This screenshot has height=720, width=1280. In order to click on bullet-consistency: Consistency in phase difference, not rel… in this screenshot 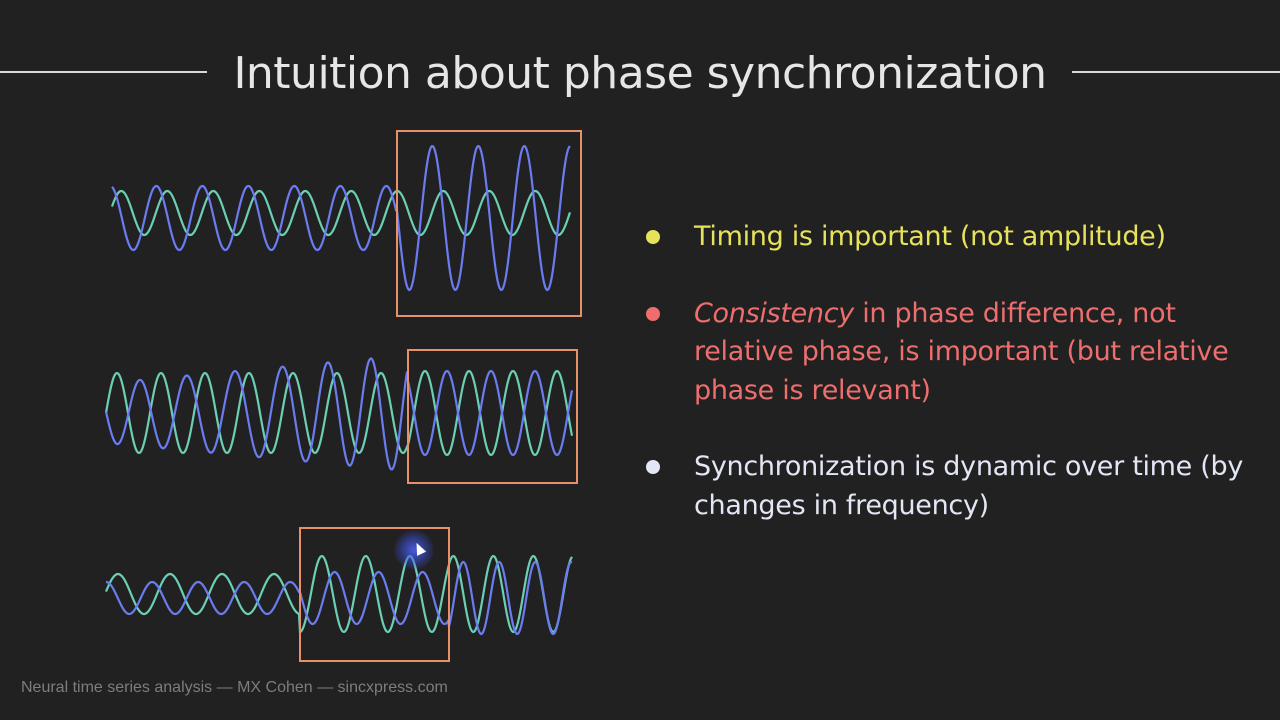, I will do `click(950, 353)`.